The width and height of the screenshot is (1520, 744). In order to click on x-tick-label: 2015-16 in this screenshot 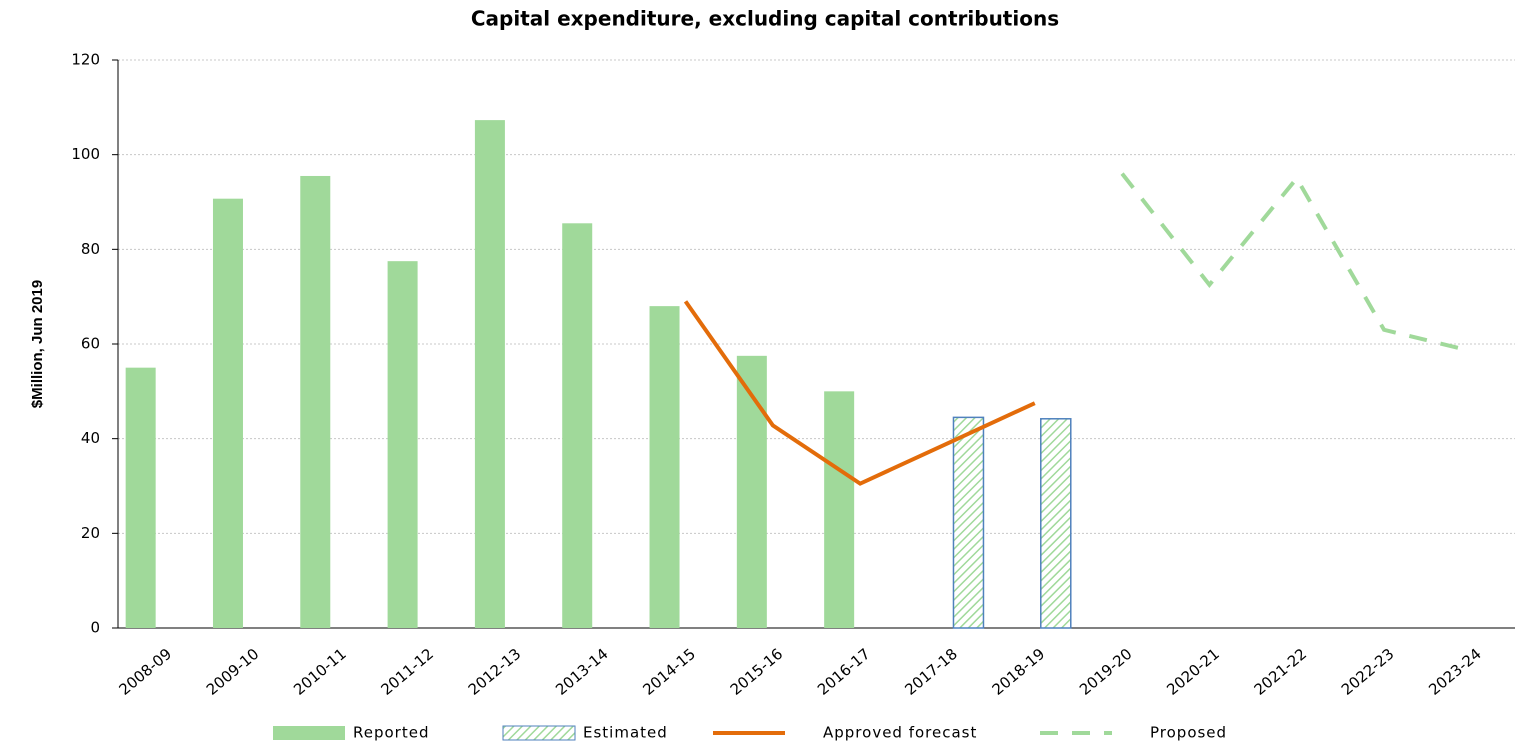, I will do `click(757, 672)`.